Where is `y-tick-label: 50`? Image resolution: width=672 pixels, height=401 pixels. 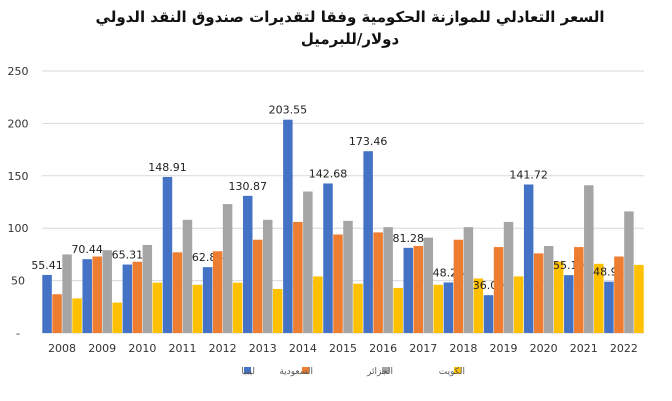 y-tick-label: 50 is located at coordinates (18, 281).